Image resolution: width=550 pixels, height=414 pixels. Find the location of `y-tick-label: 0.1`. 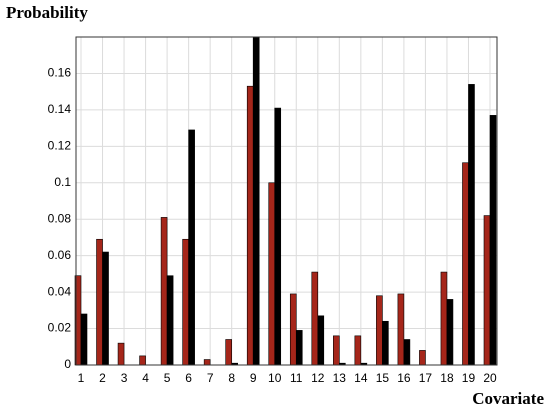

y-tick-label: 0.1 is located at coordinates (62, 182).